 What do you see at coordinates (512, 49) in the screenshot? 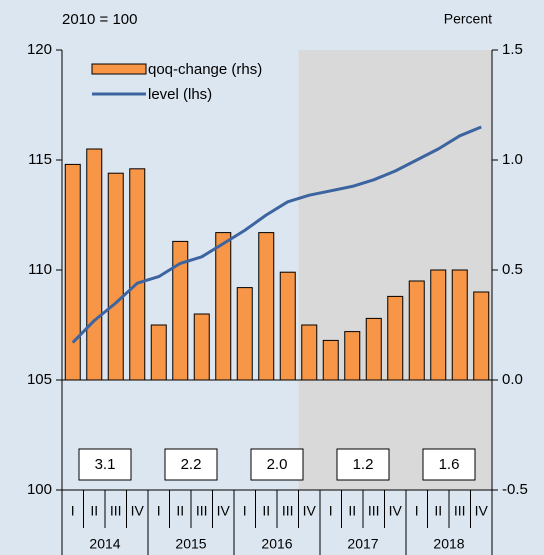
I see `y2-tick-label: 1.5` at bounding box center [512, 49].